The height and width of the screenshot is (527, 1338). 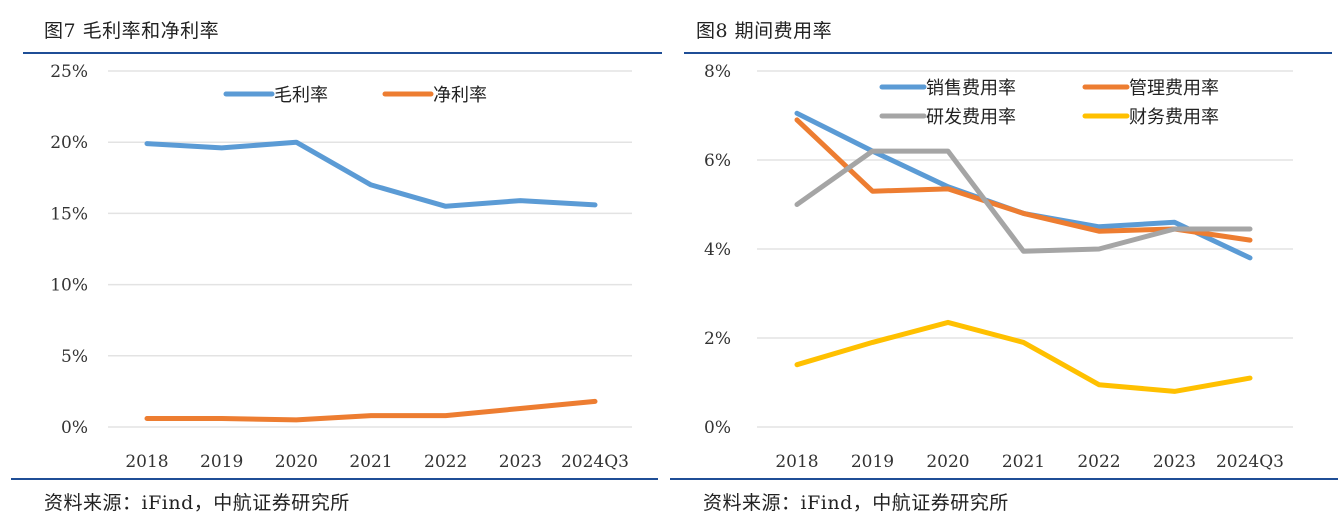 I want to click on legend-item: 净利率, so click(x=434, y=95).